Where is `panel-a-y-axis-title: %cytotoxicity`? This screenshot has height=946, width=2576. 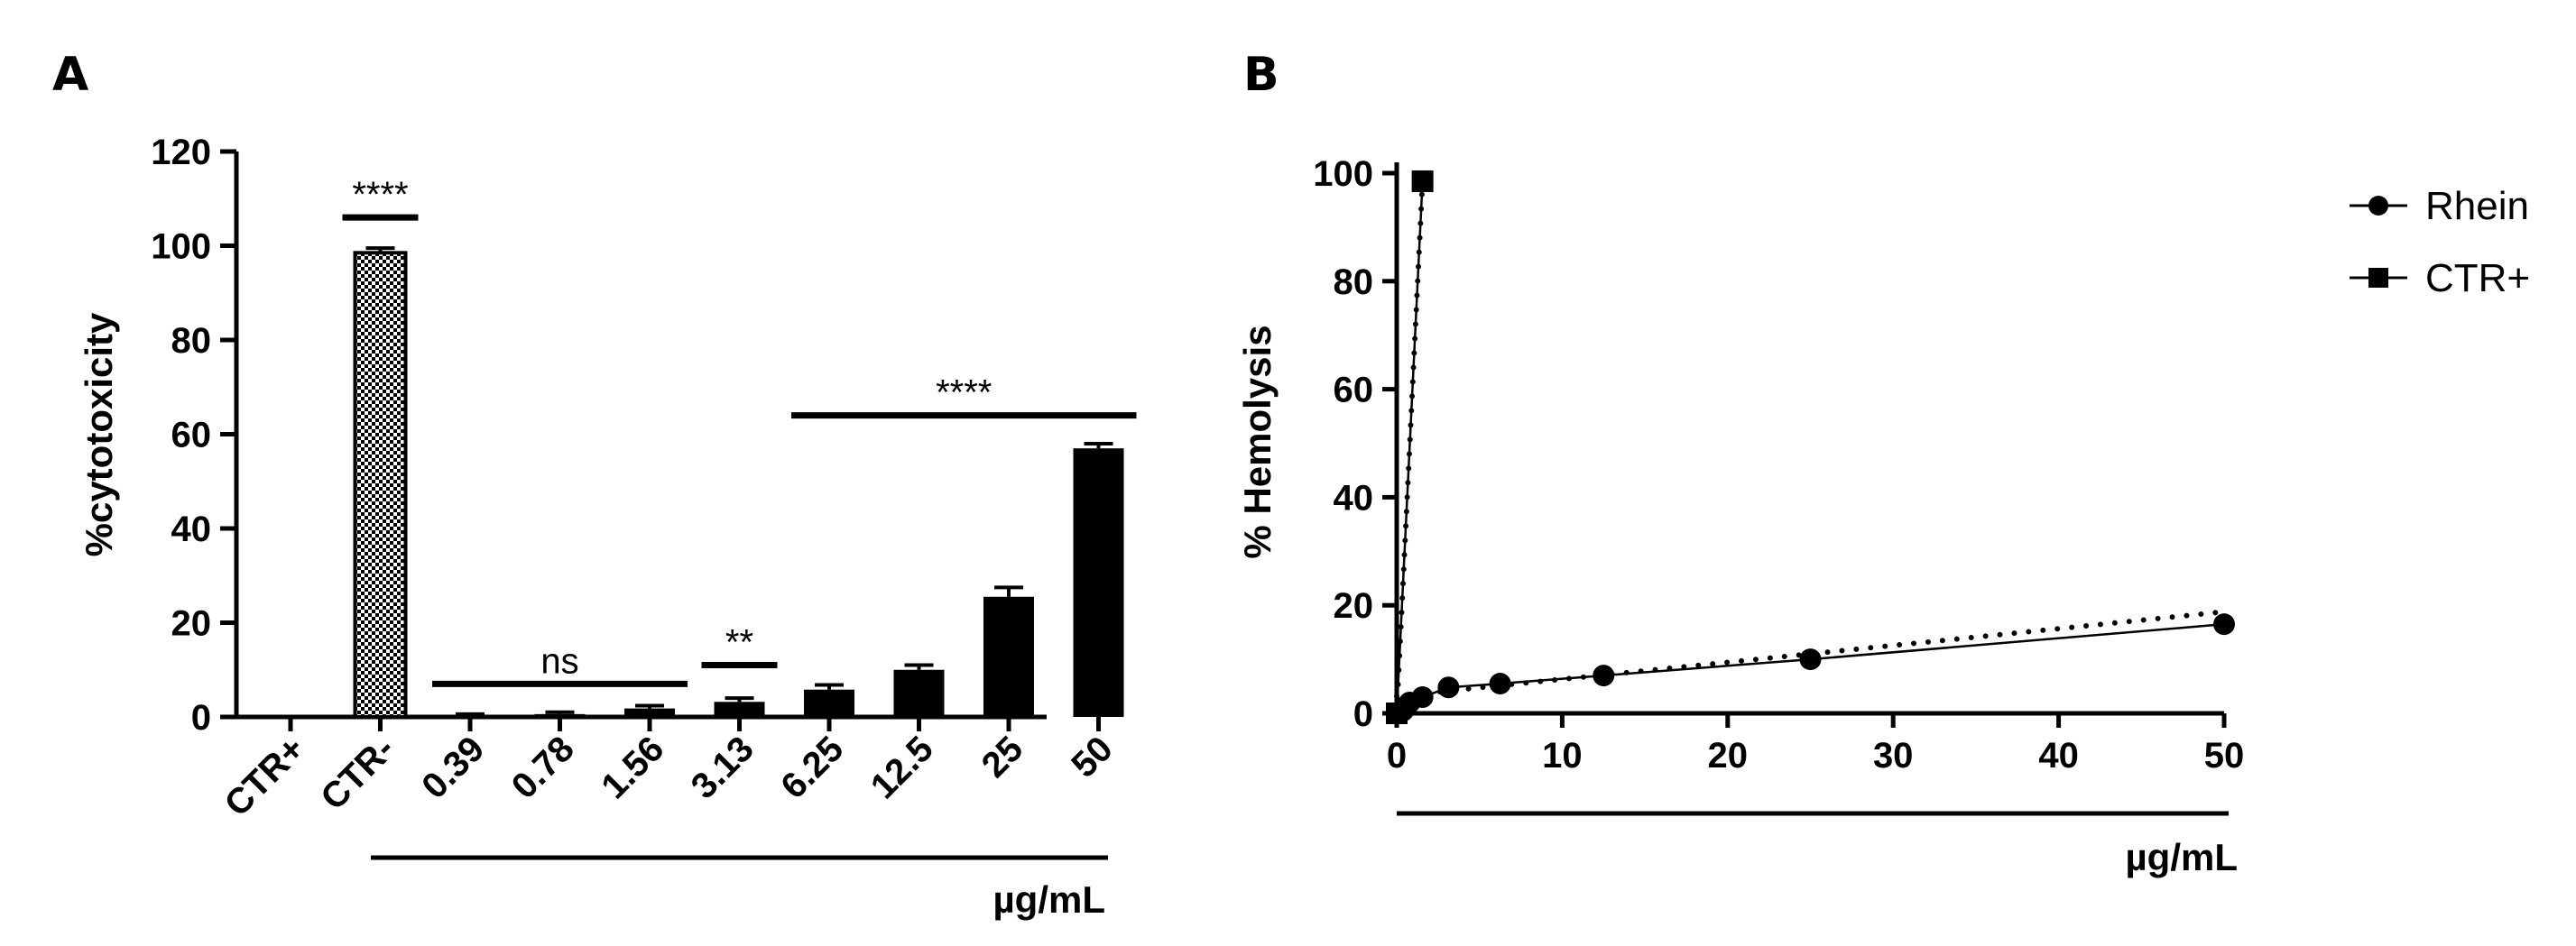
panel-a-y-axis-title: %cytotoxicity is located at coordinates (99, 434).